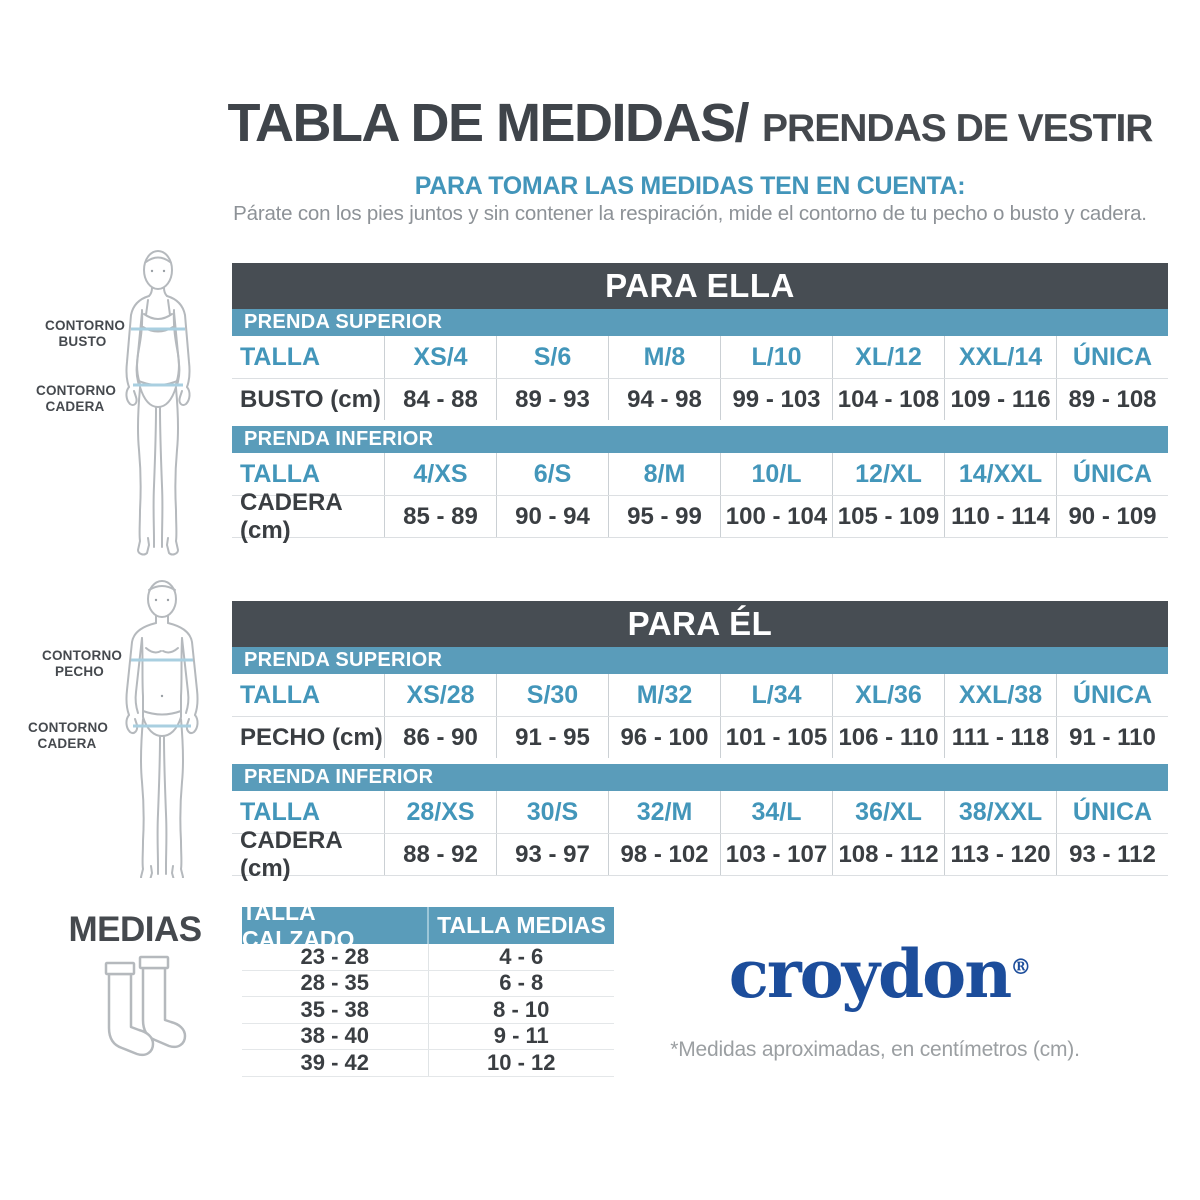  Describe the element at coordinates (298, 925) in the screenshot. I see `medias-col-calzado: TALLA CALZADO` at that location.